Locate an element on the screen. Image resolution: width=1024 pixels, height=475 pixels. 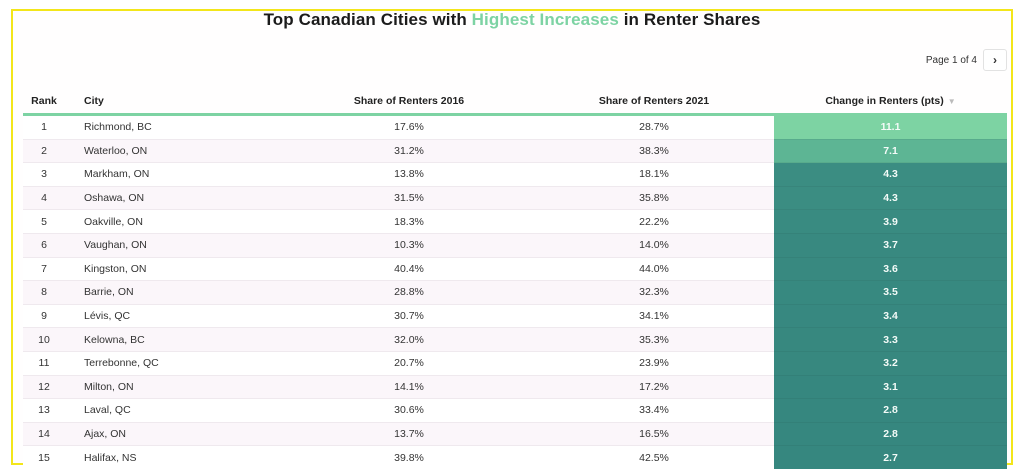
cell-rank: 7 is located at coordinates (44, 268).